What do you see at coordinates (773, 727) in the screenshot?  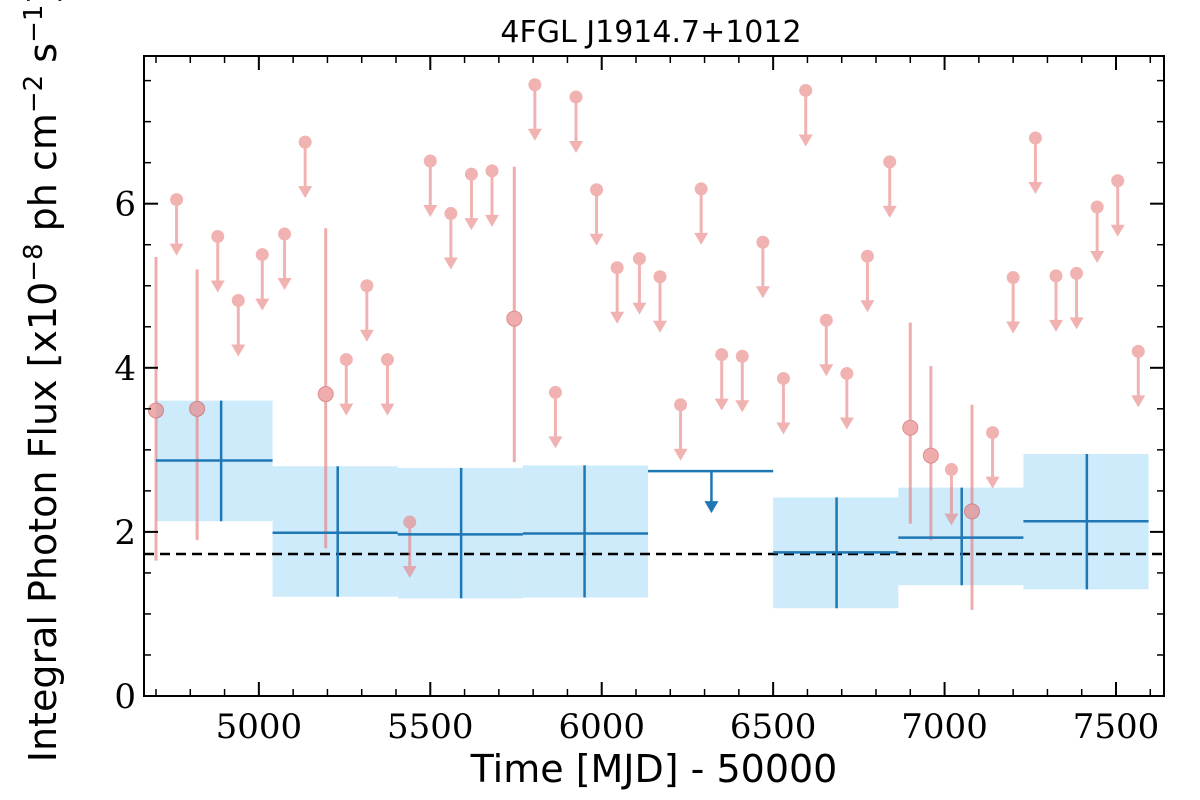 I see `x-tick-label-3: 6500` at bounding box center [773, 727].